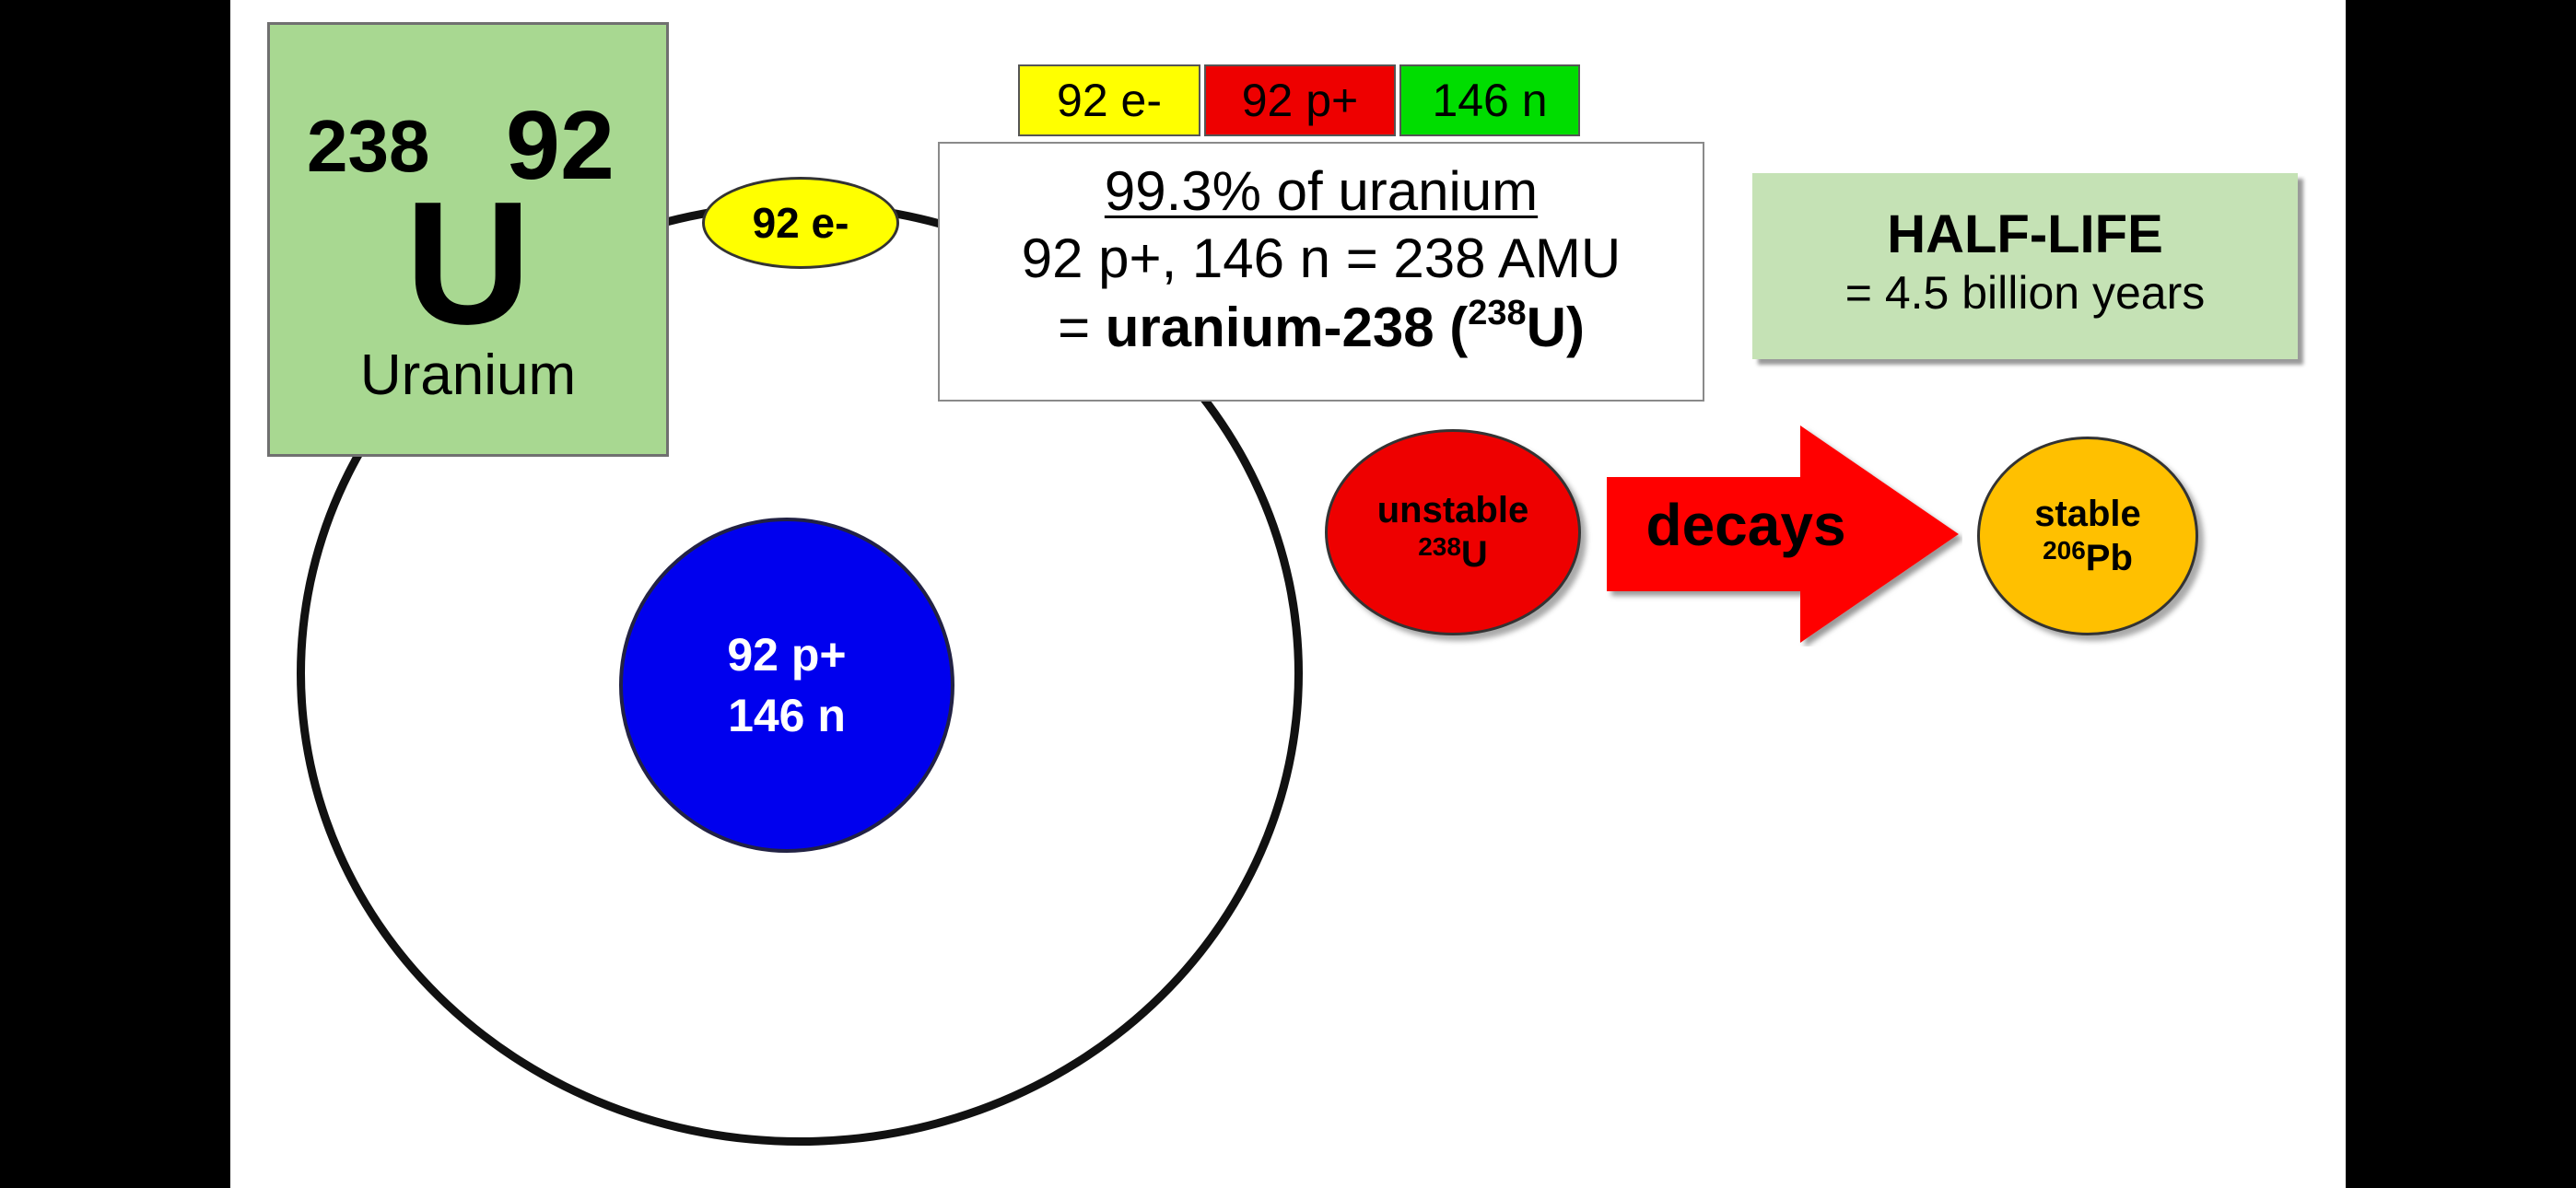 The width and height of the screenshot is (2576, 1188). Describe the element at coordinates (1321, 191) in the screenshot. I see `abundance-text: 99.3% of uranium` at that location.